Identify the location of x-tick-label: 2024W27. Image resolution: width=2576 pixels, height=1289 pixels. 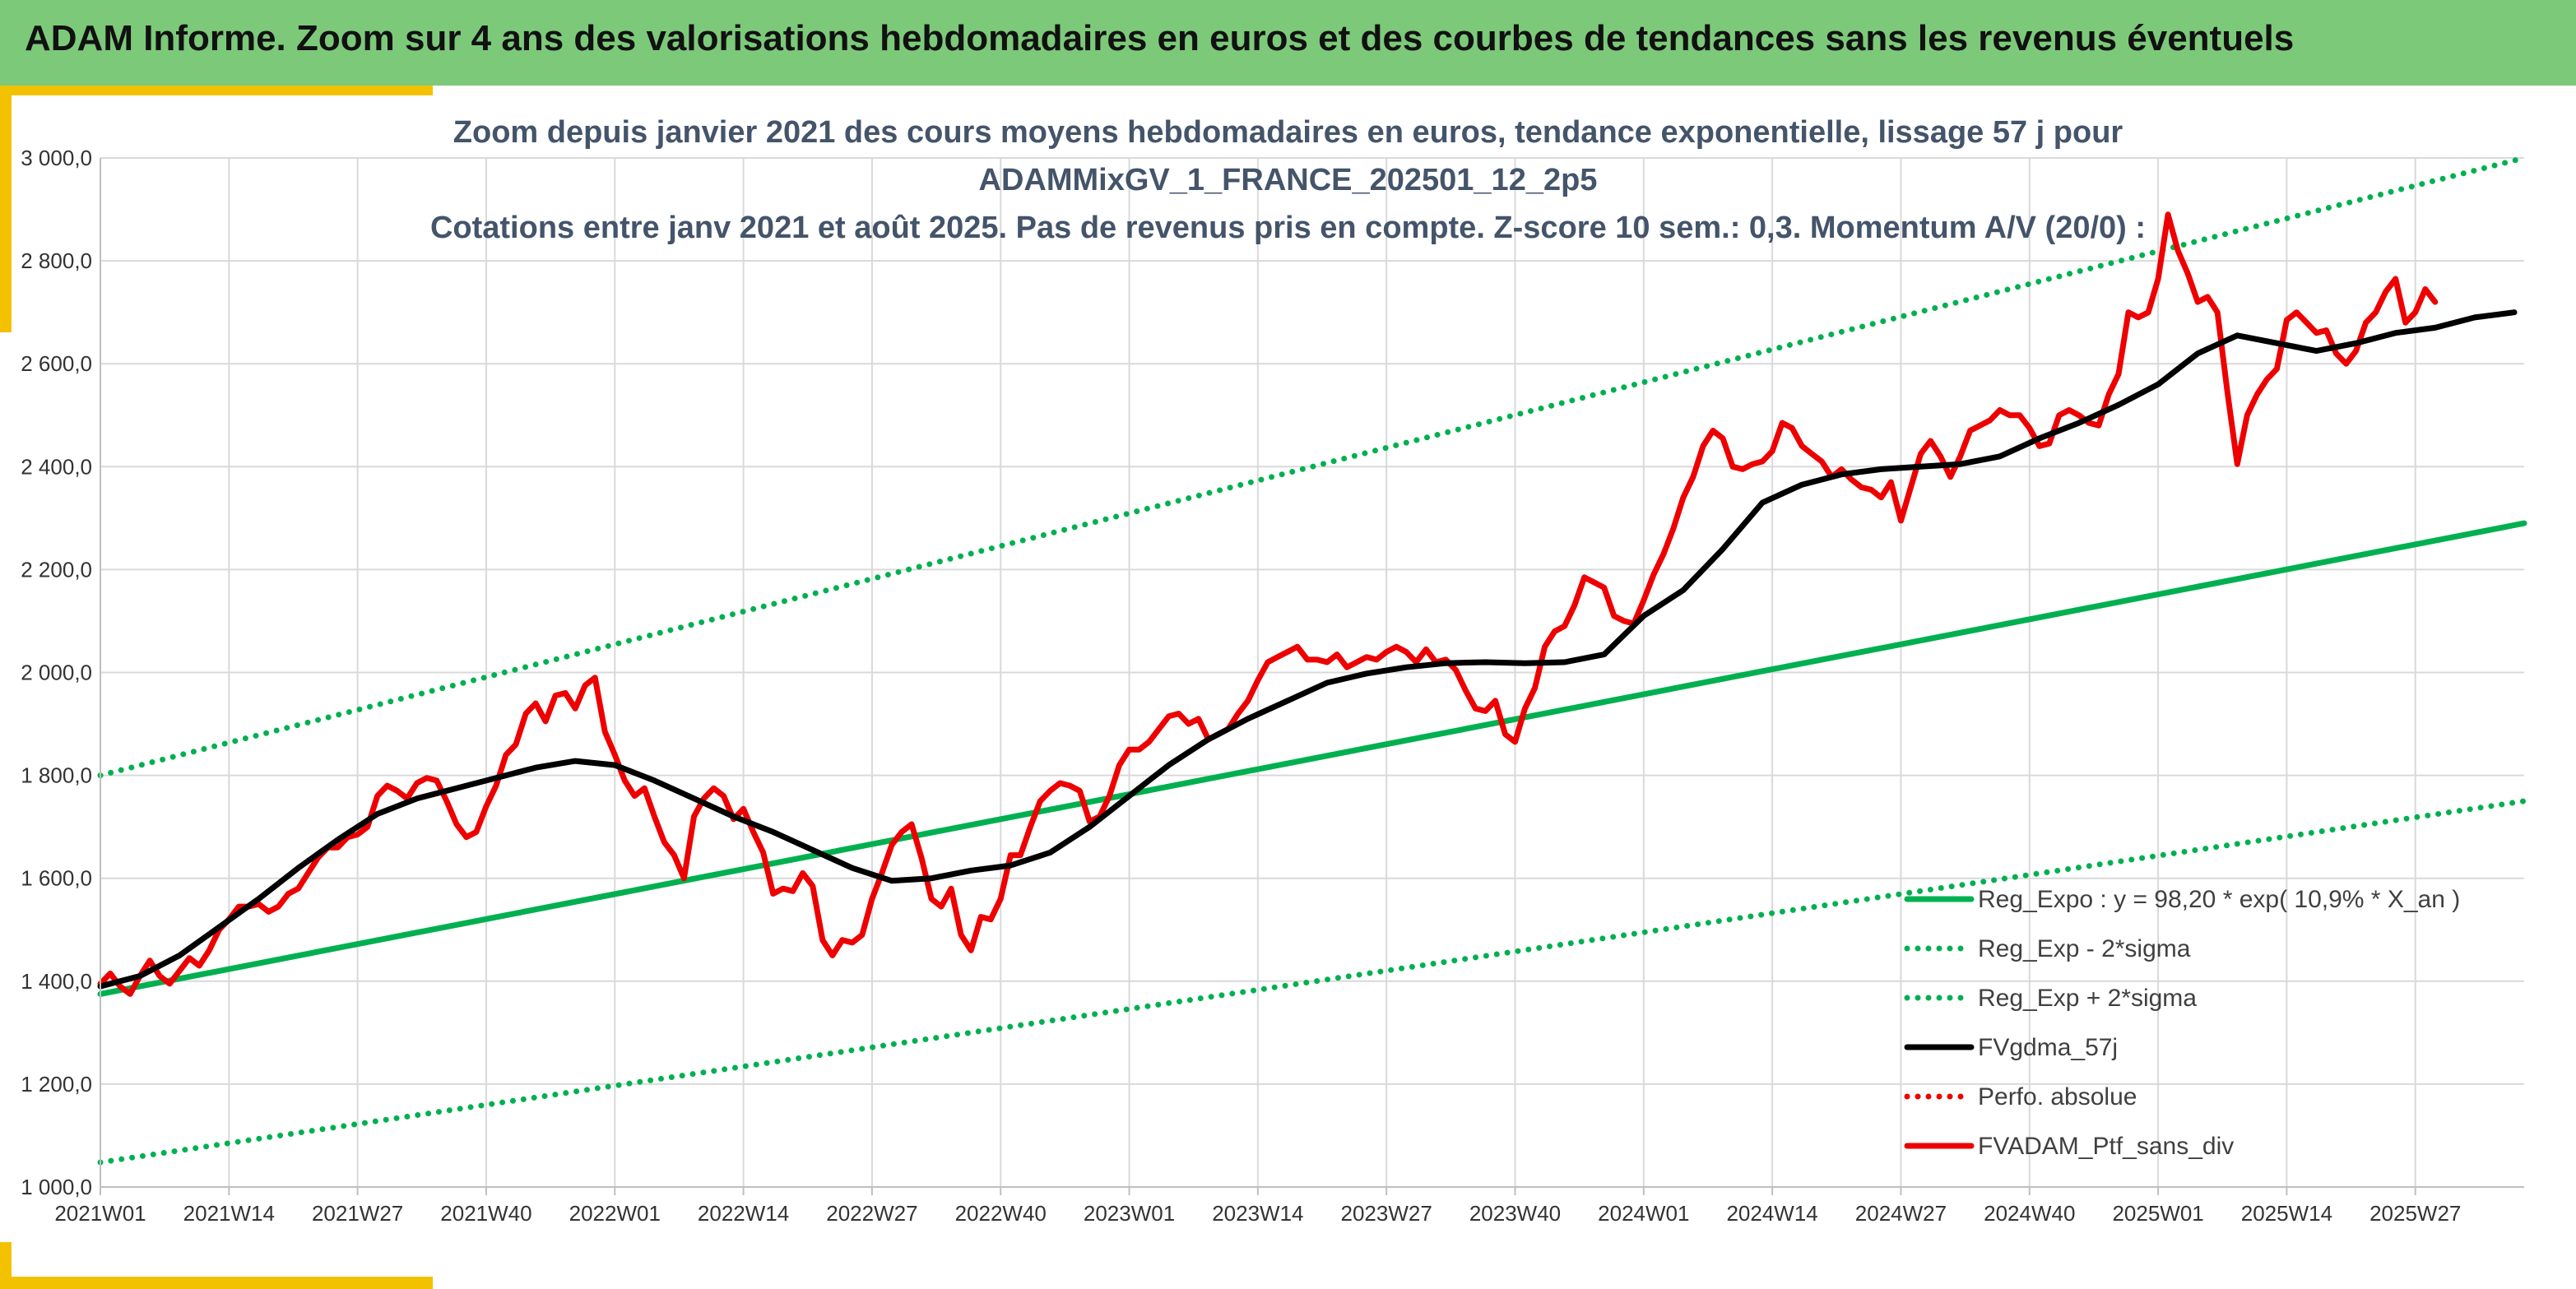
(1901, 1213).